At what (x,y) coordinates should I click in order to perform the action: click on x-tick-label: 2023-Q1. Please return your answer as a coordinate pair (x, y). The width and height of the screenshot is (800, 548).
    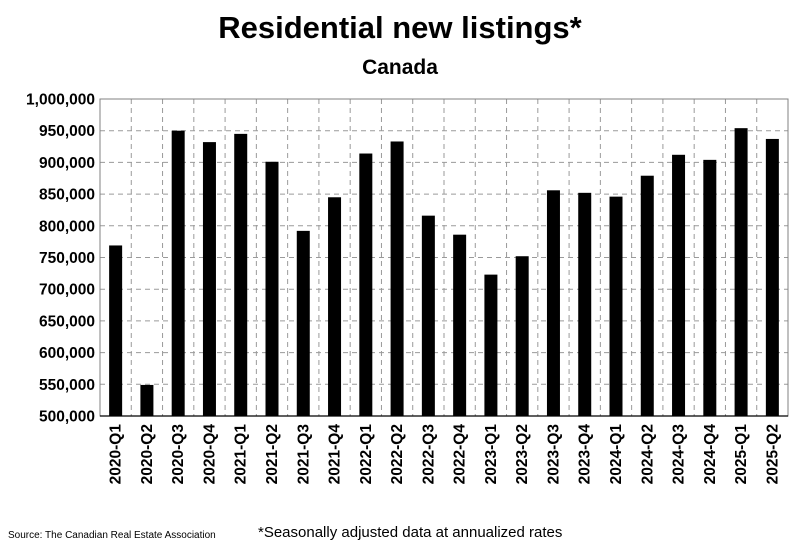
    Looking at the image, I should click on (491, 454).